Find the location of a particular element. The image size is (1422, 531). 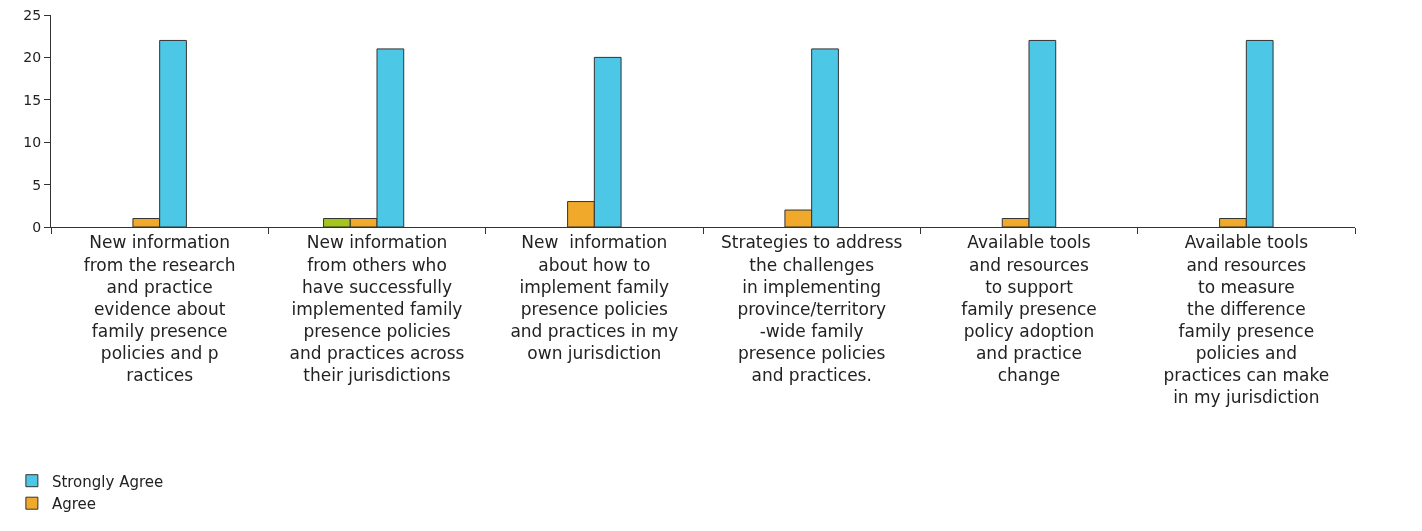

x-tick-label: Available tools and resources to measure the difference family presence policies and practices can make in my jurisdiction is located at coordinates (1246, 320).